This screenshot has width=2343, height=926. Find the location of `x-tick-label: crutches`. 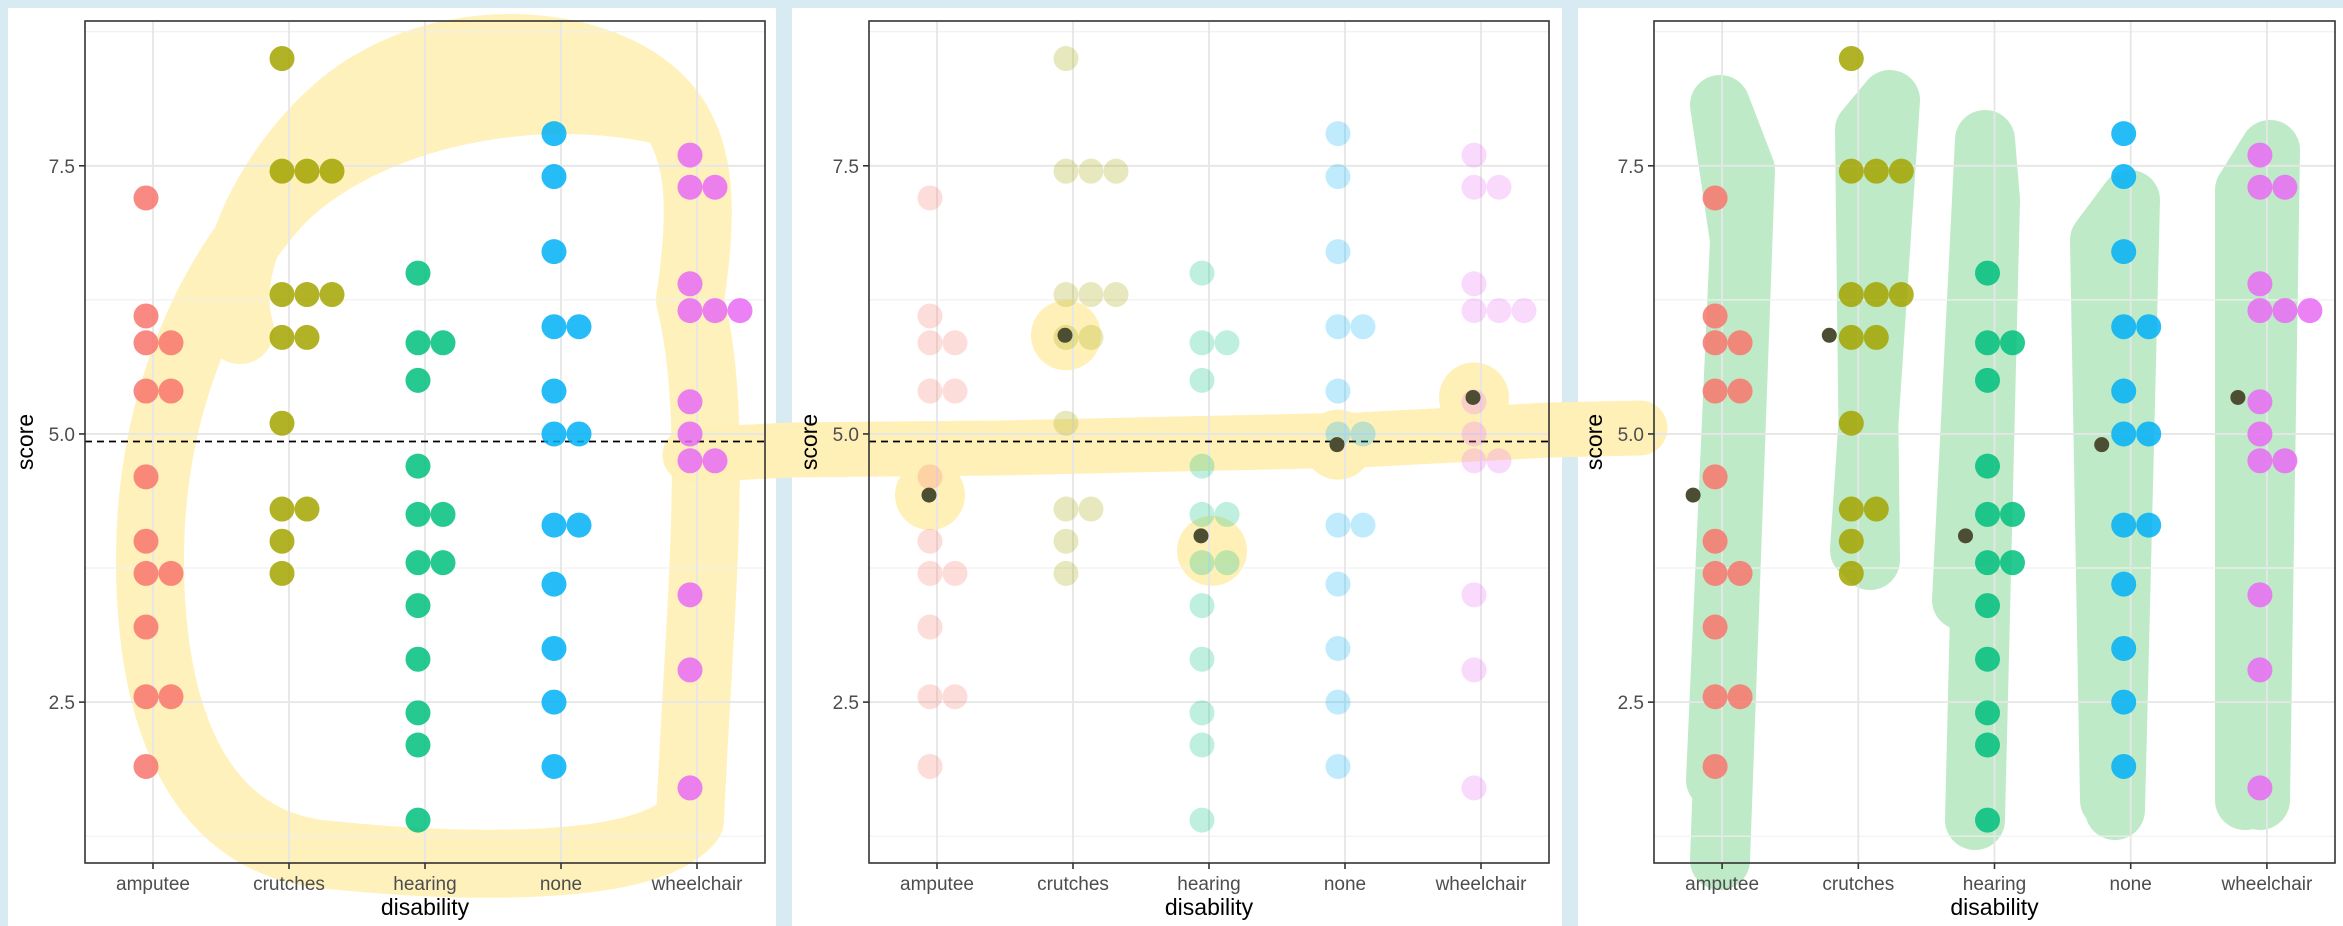

x-tick-label: crutches is located at coordinates (1073, 884).